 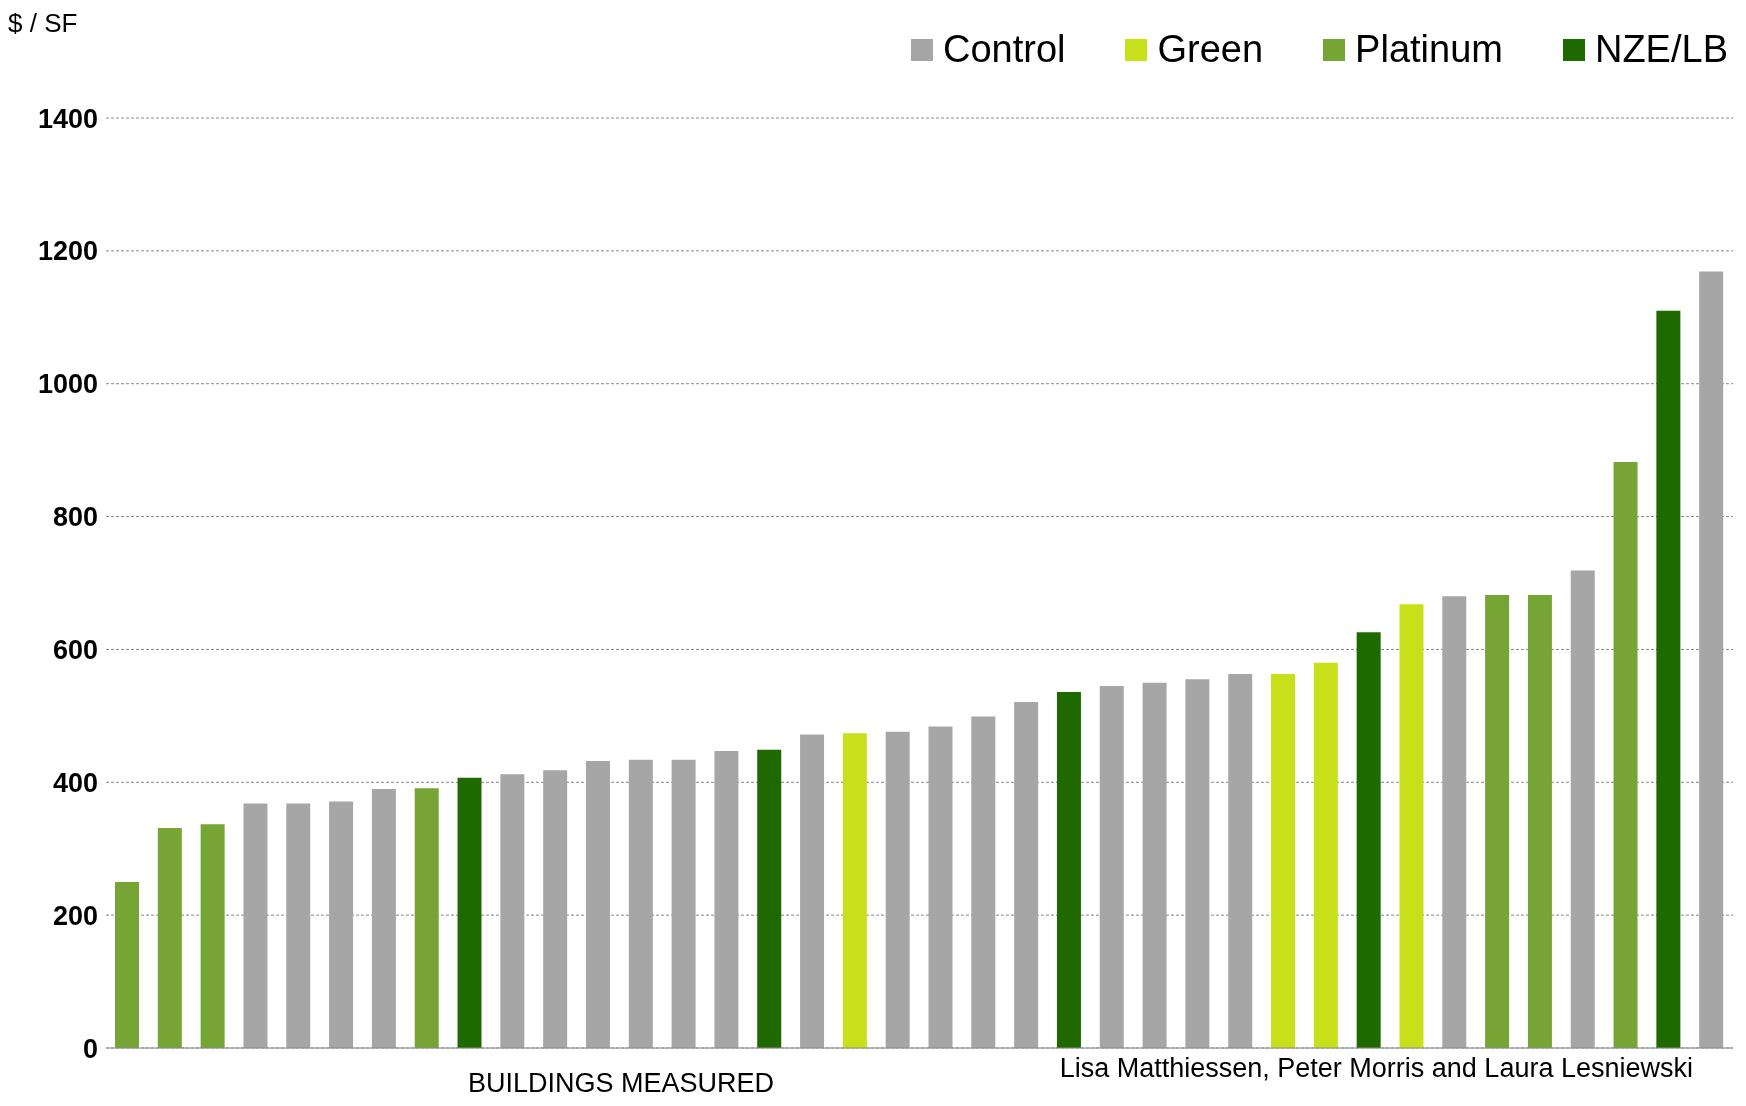 I want to click on y-tick-label: 0, so click(x=90, y=1048).